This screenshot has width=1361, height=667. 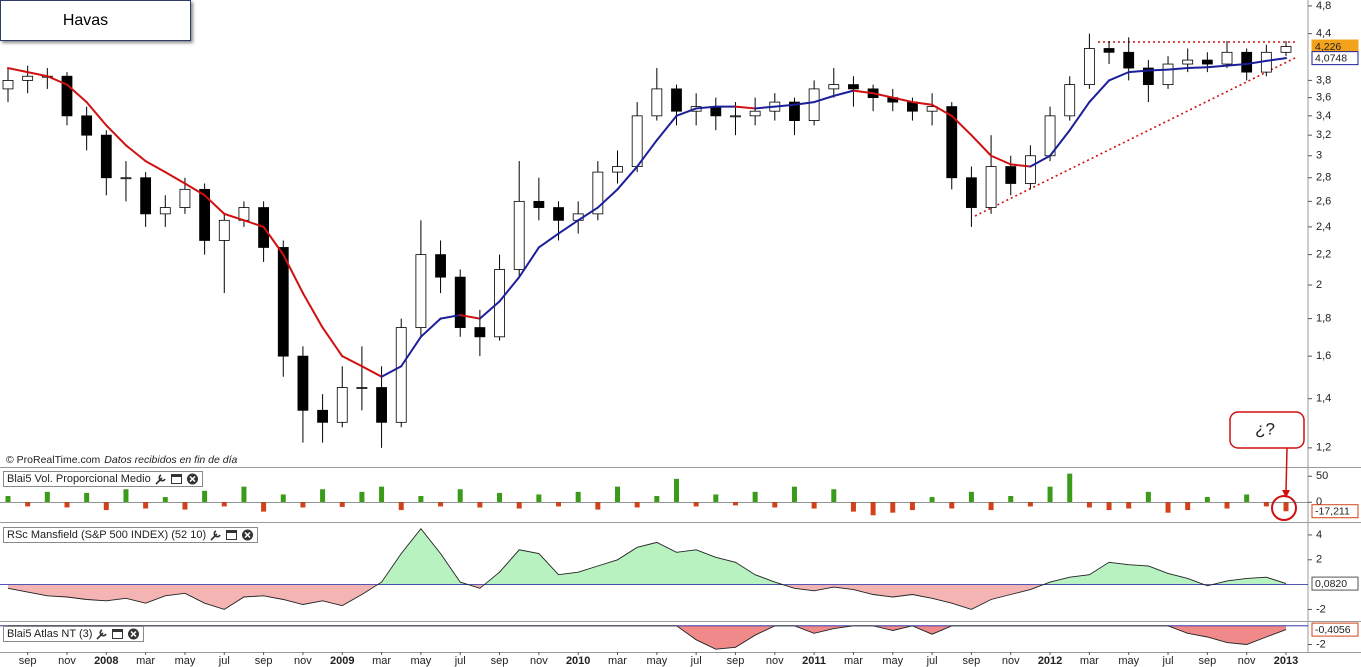 What do you see at coordinates (1321, 609) in the screenshot?
I see `y-tick-label: -2` at bounding box center [1321, 609].